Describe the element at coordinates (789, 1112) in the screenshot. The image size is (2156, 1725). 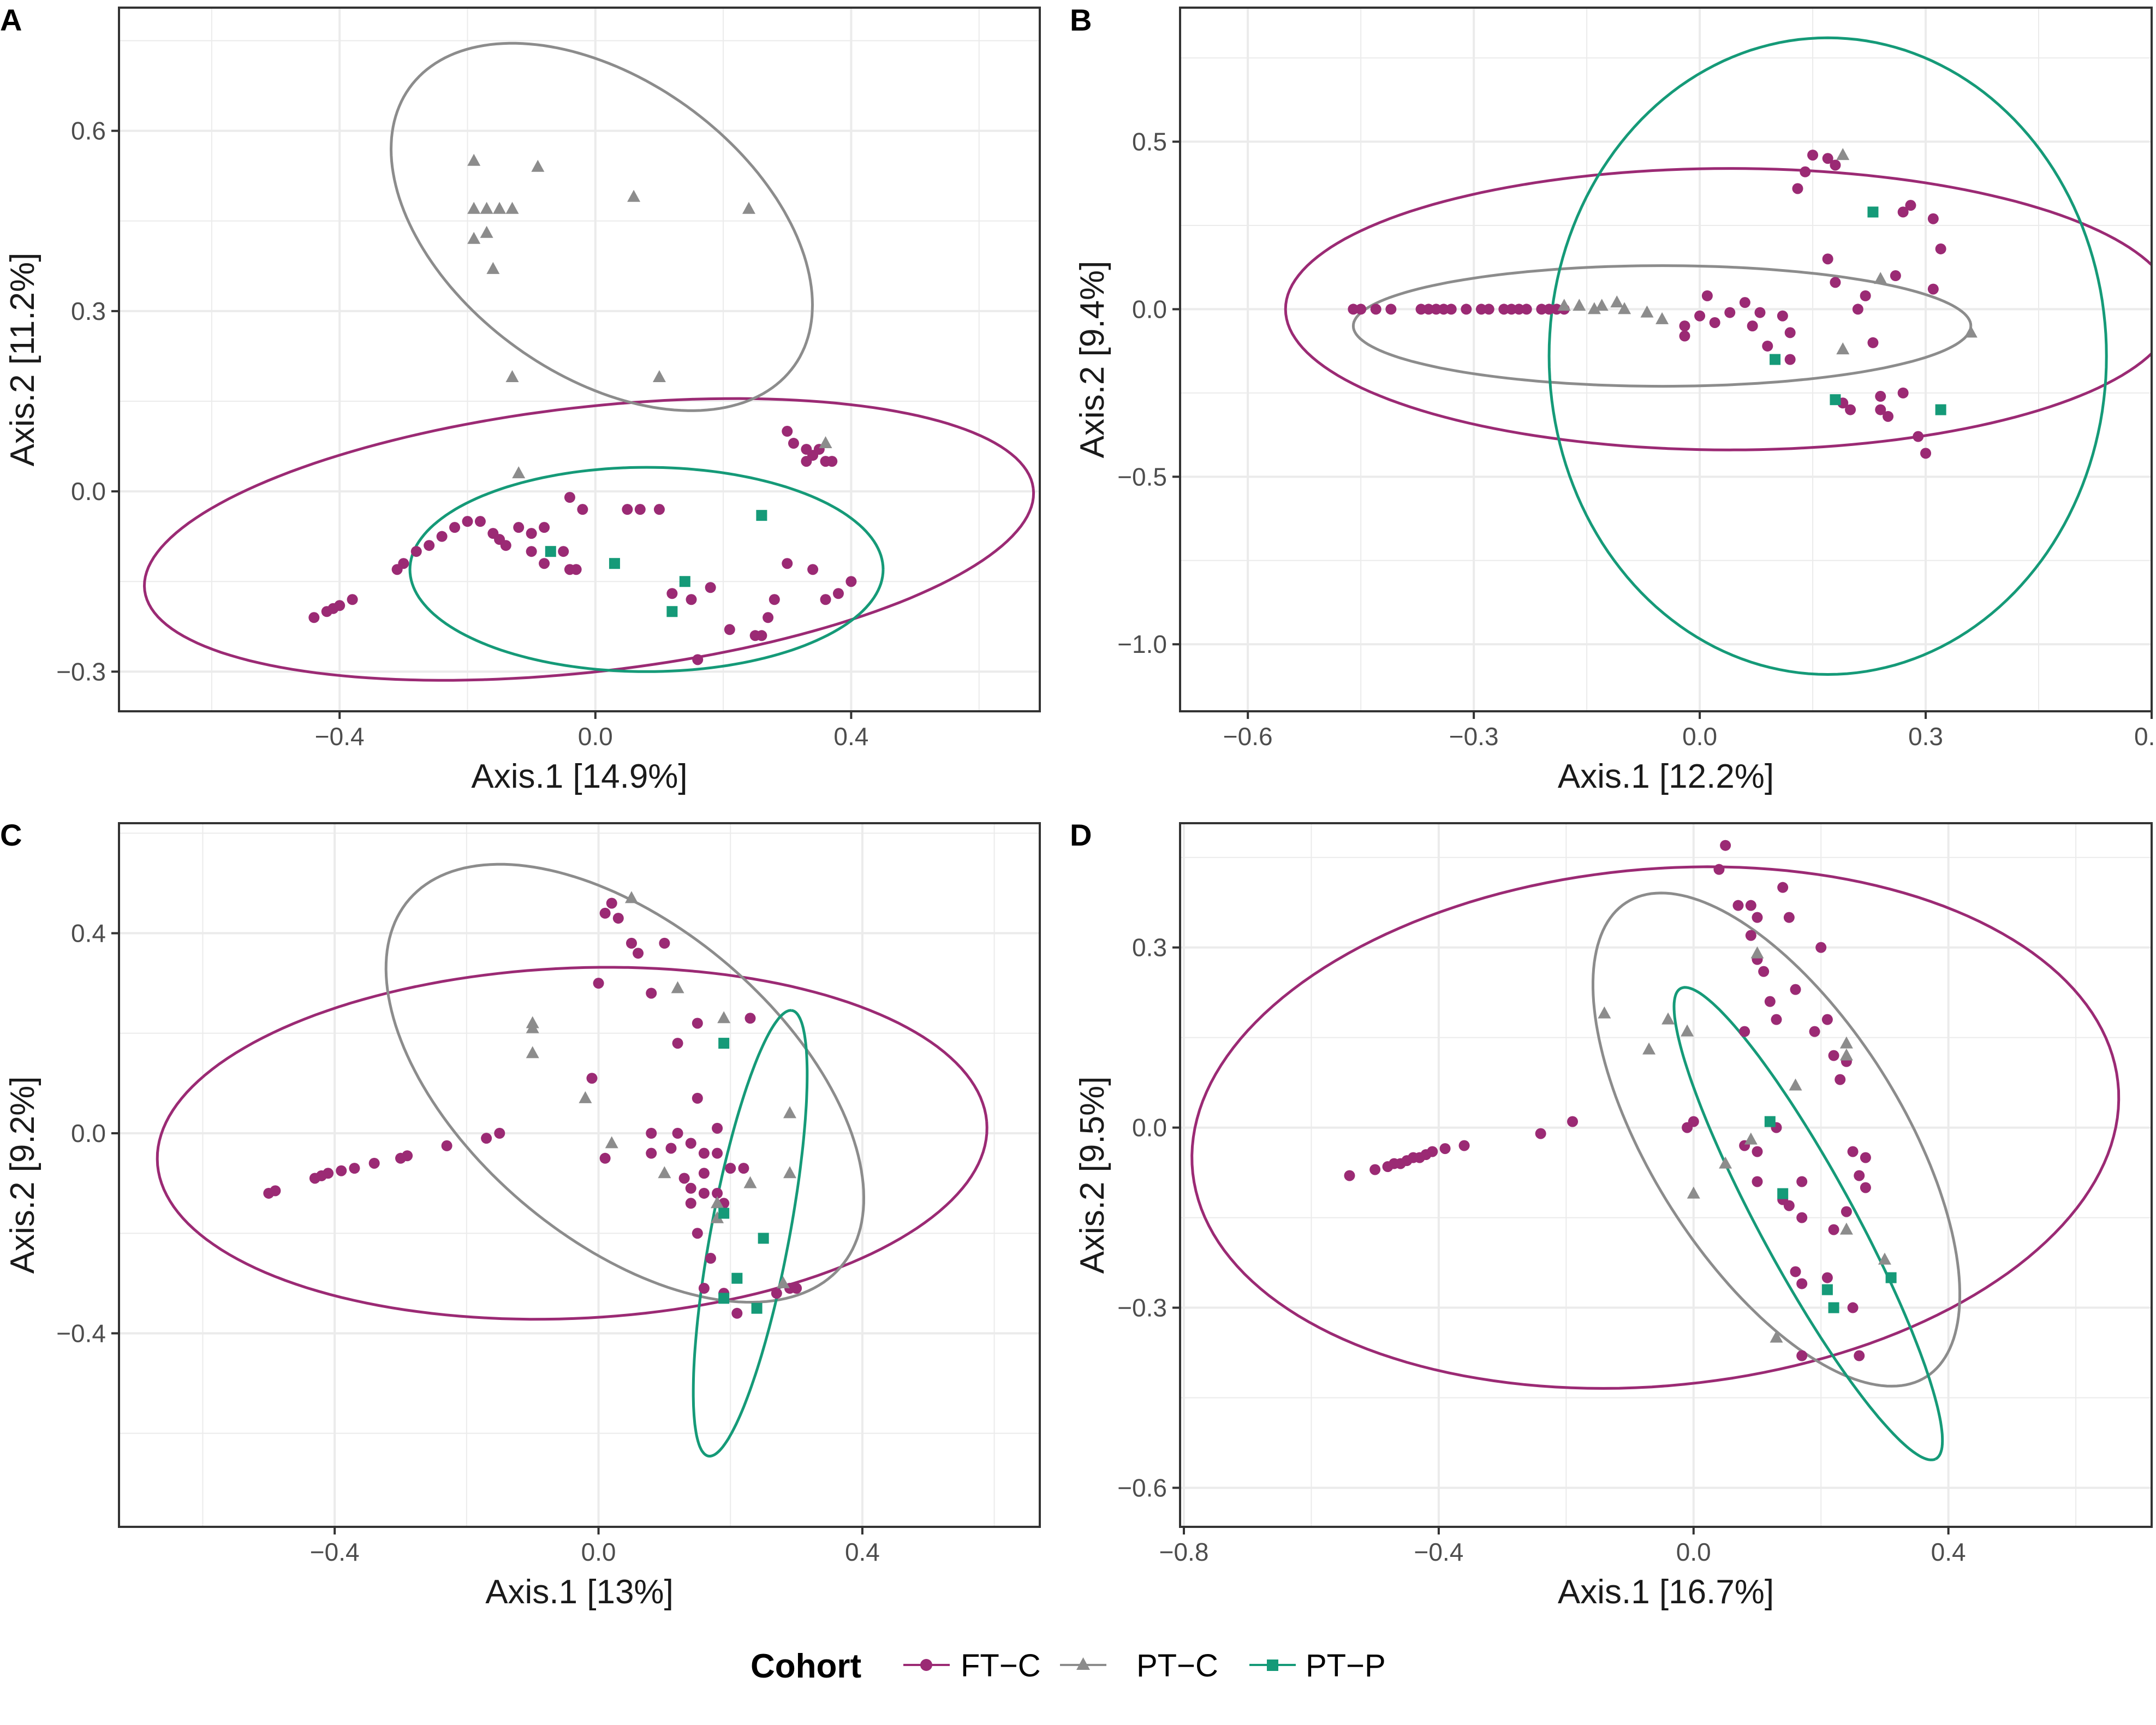
I see `panel-c-point-pt-c` at that location.